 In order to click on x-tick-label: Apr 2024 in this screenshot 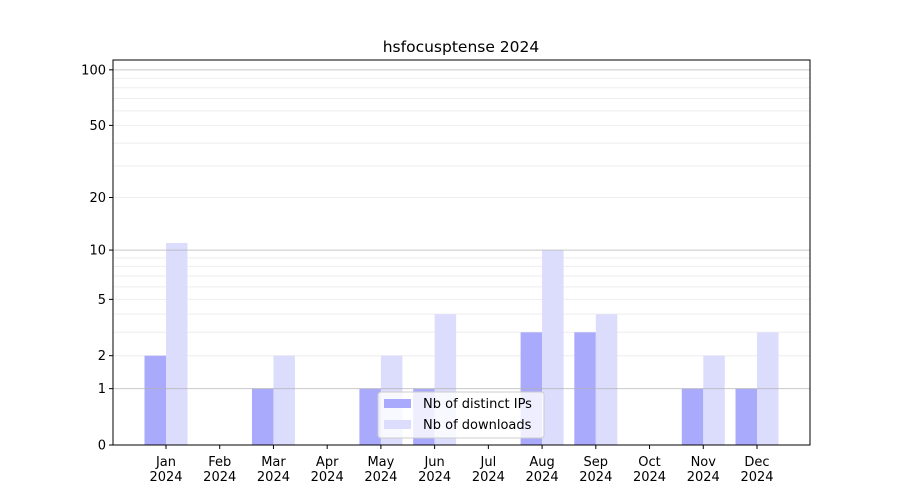, I will do `click(327, 470)`.